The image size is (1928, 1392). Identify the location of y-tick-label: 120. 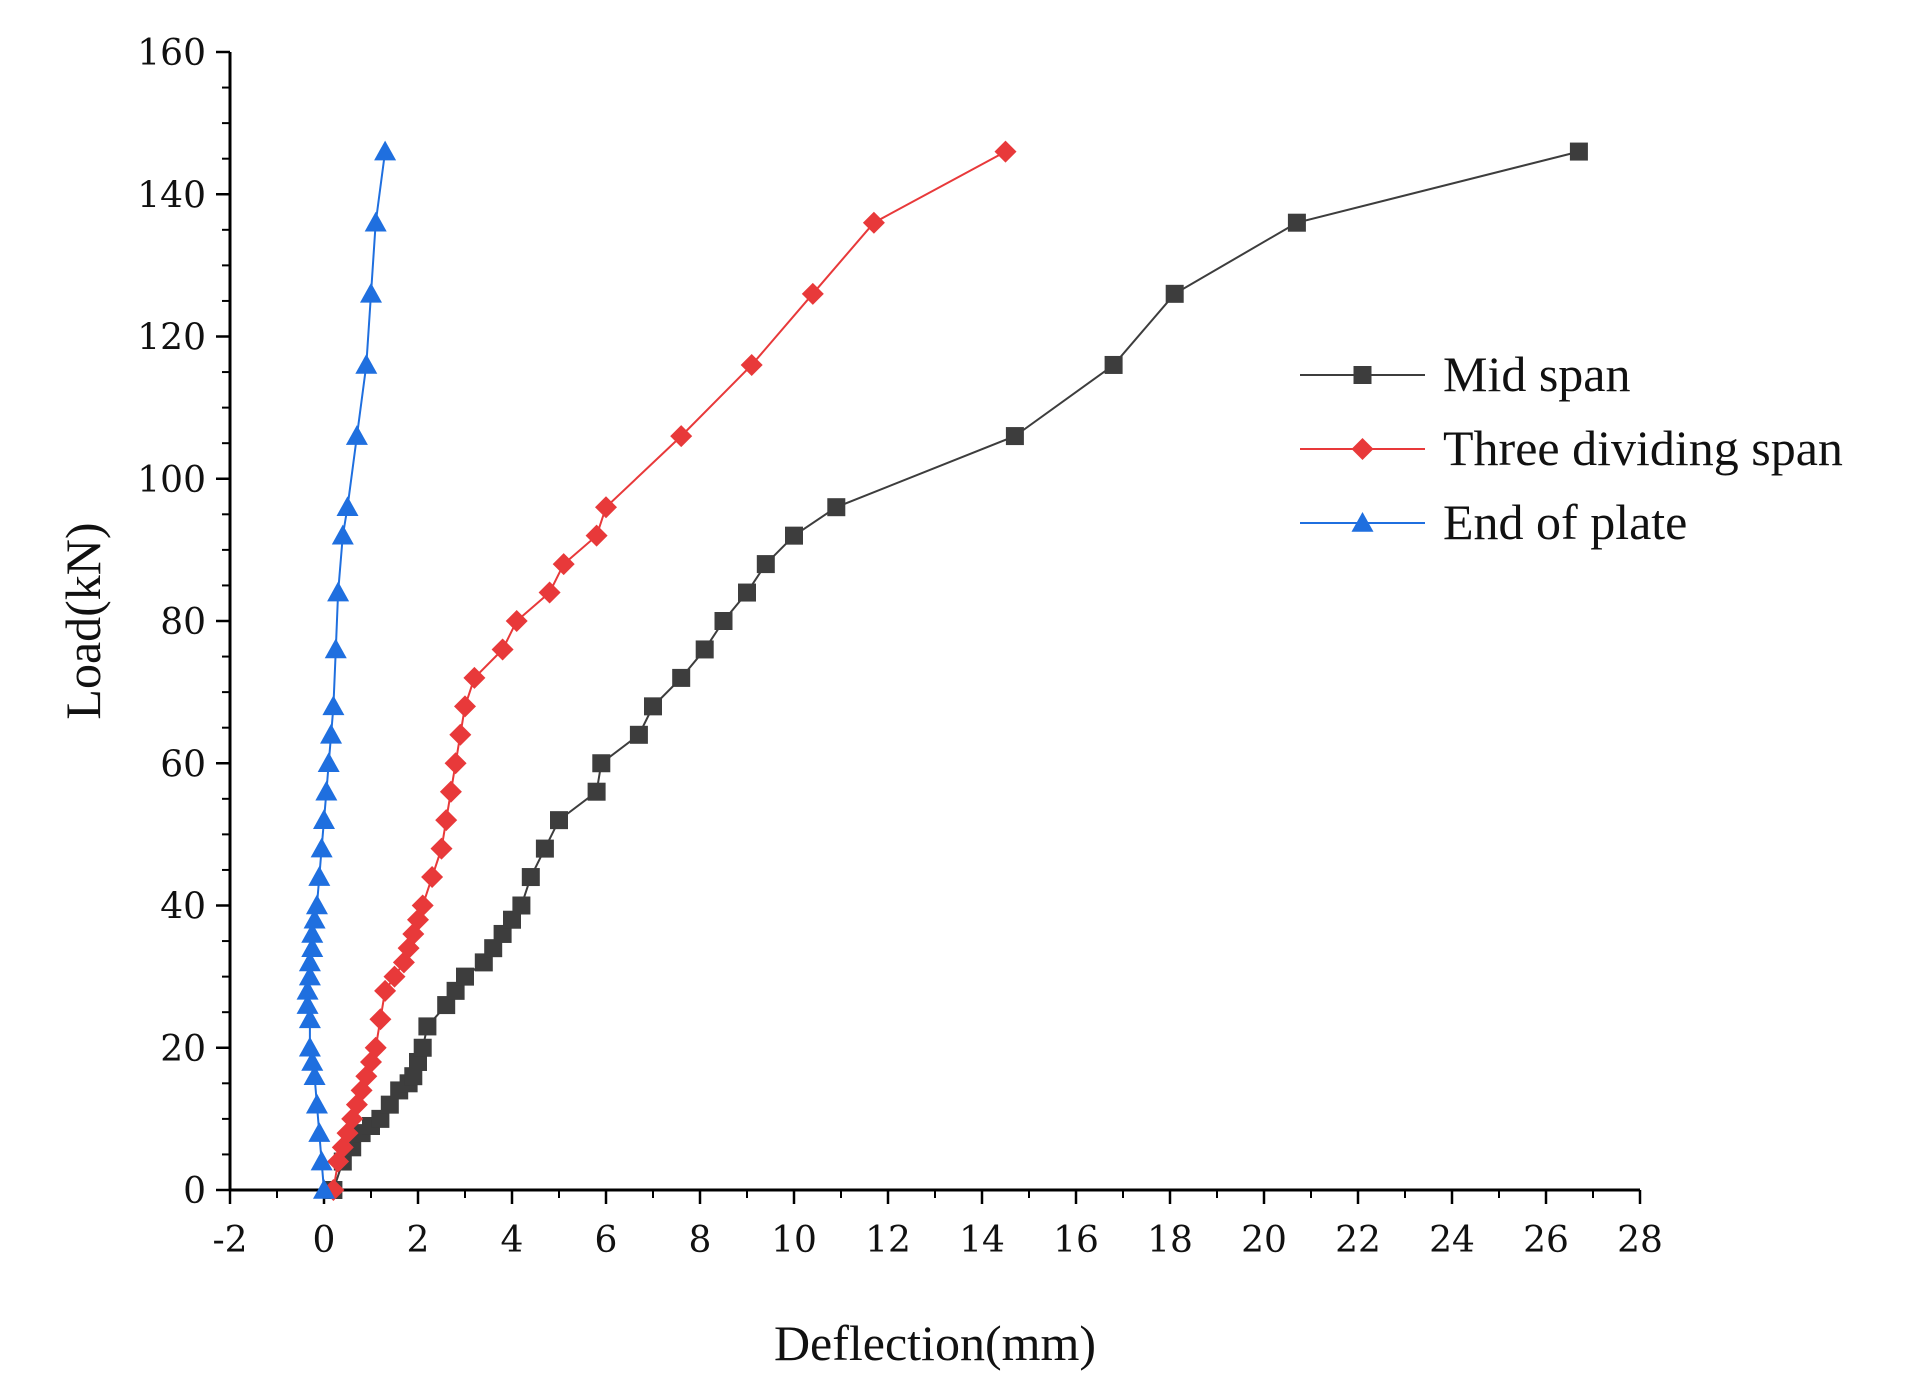
(171, 338).